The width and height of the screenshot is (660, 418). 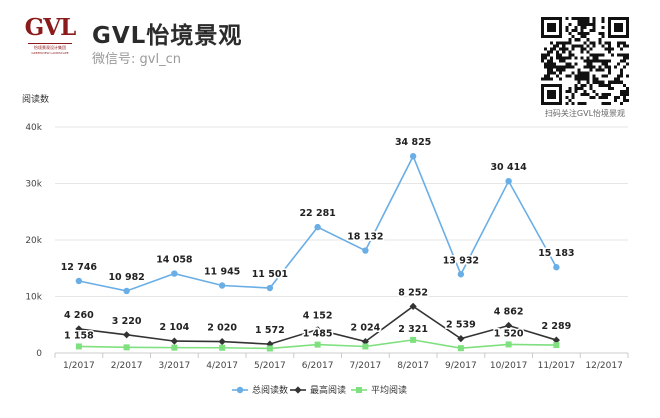 What do you see at coordinates (366, 366) in the screenshot?
I see `x-tick-label: 7/2017` at bounding box center [366, 366].